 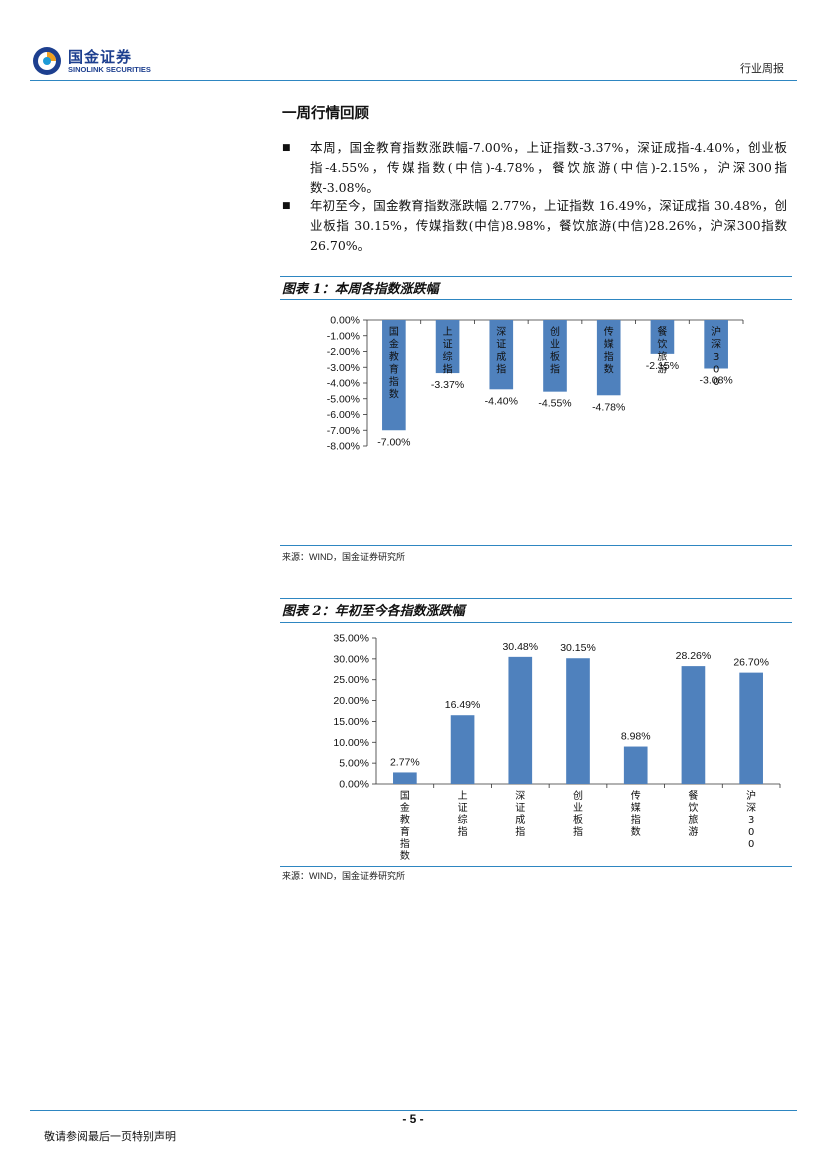 I want to click on y-tick-label: -7.00%, so click(x=343, y=431).